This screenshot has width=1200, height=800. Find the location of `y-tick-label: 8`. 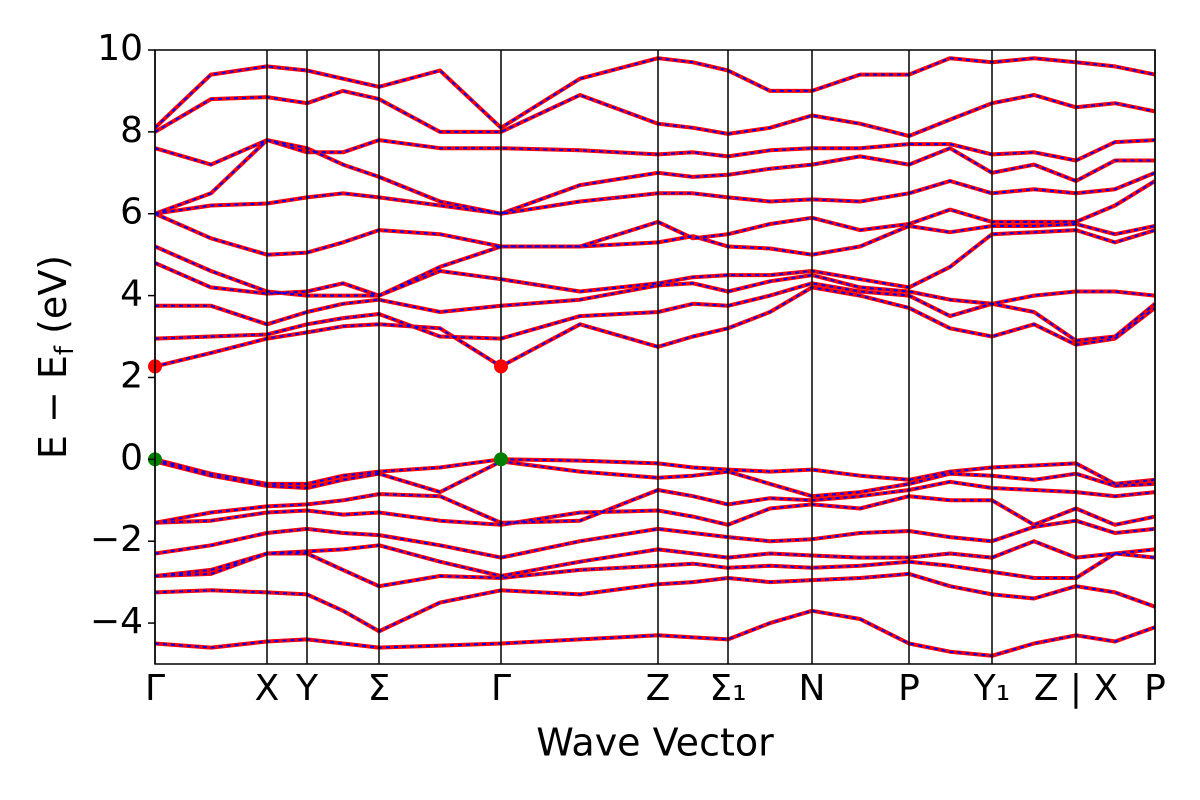

y-tick-label: 8 is located at coordinates (131, 130).